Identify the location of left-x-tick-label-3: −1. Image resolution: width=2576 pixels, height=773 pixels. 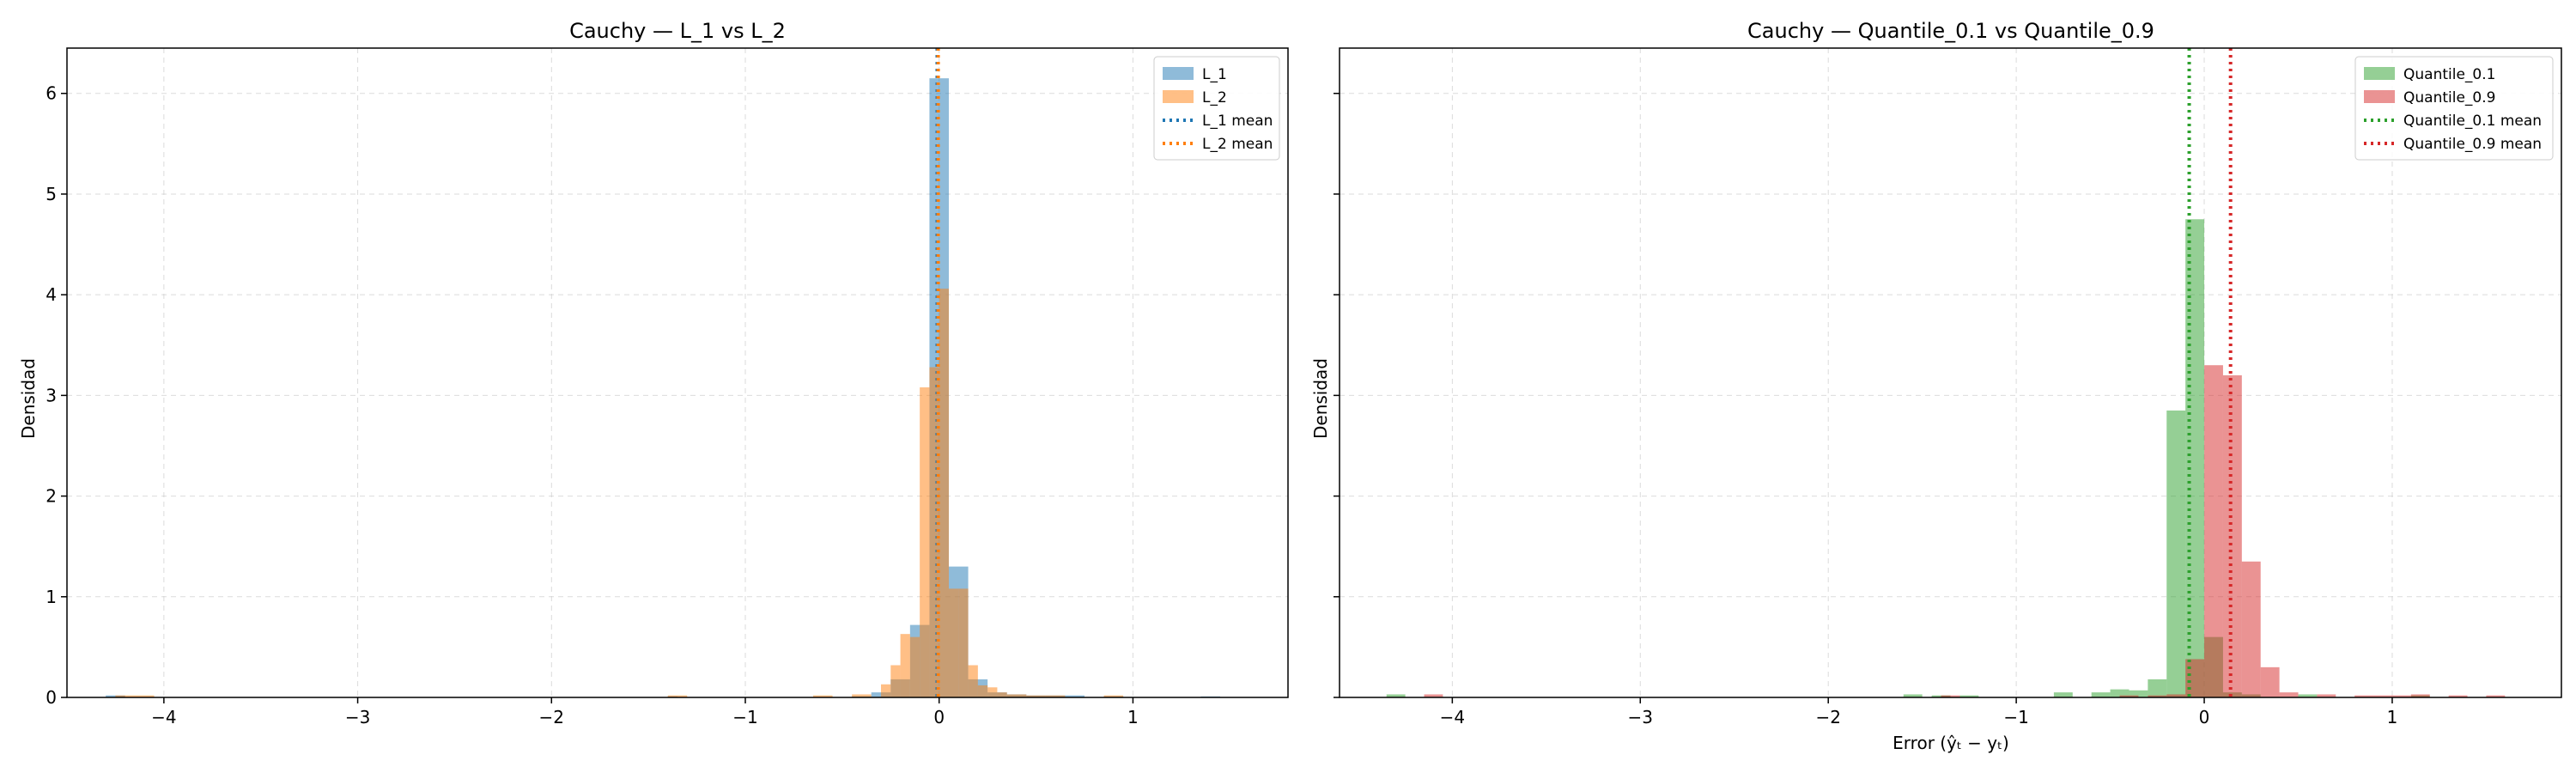
(744, 717).